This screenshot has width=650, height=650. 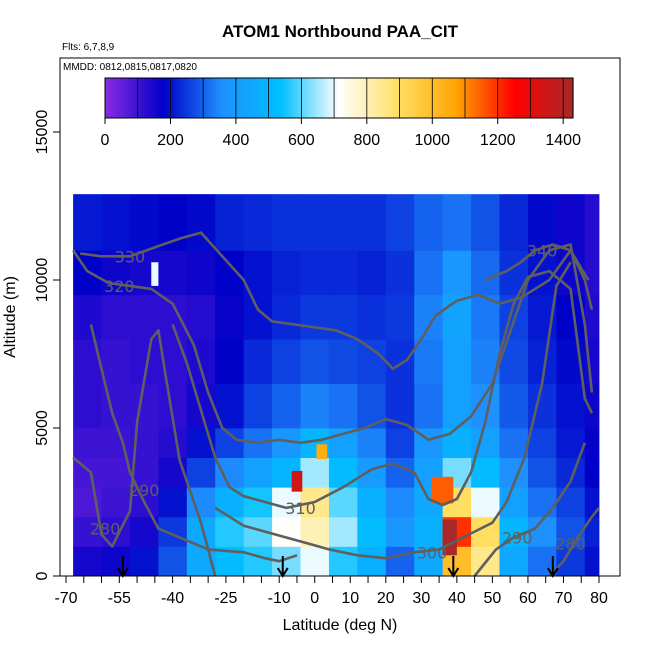 What do you see at coordinates (144, 490) in the screenshot?
I see `contour-label: 290` at bounding box center [144, 490].